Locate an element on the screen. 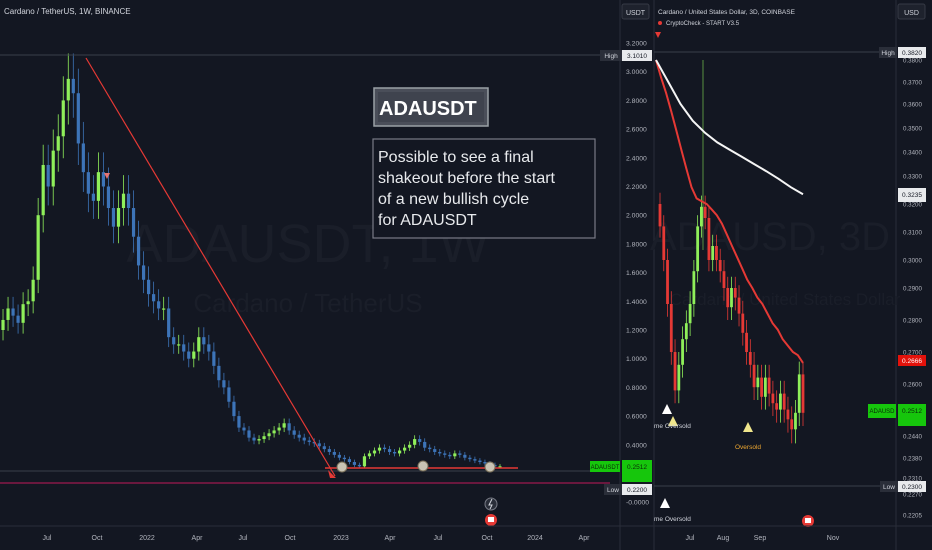 This screenshot has height=550, width=932. right-currency-button is located at coordinates (911, 11).